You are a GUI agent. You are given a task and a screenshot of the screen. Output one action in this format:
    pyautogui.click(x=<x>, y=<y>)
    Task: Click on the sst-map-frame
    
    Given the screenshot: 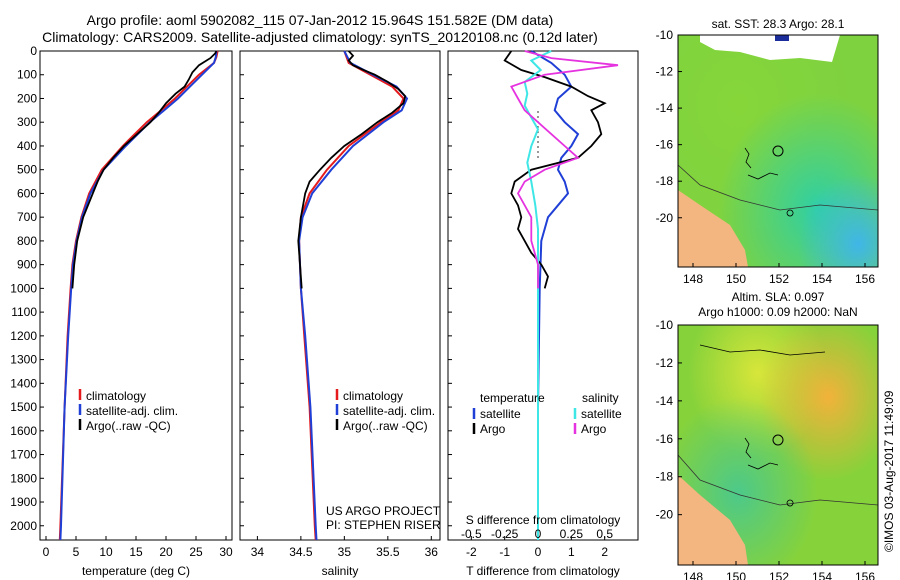 What is the action you would take?
    pyautogui.click(x=778, y=151)
    